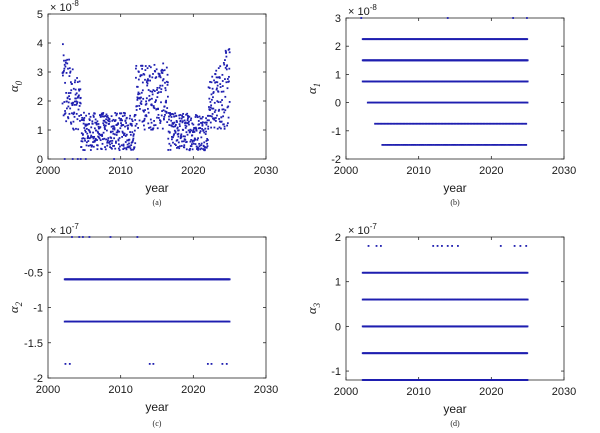 The height and width of the screenshot is (433, 600). I want to click on y-tick-label: 0, so click(40, 160).